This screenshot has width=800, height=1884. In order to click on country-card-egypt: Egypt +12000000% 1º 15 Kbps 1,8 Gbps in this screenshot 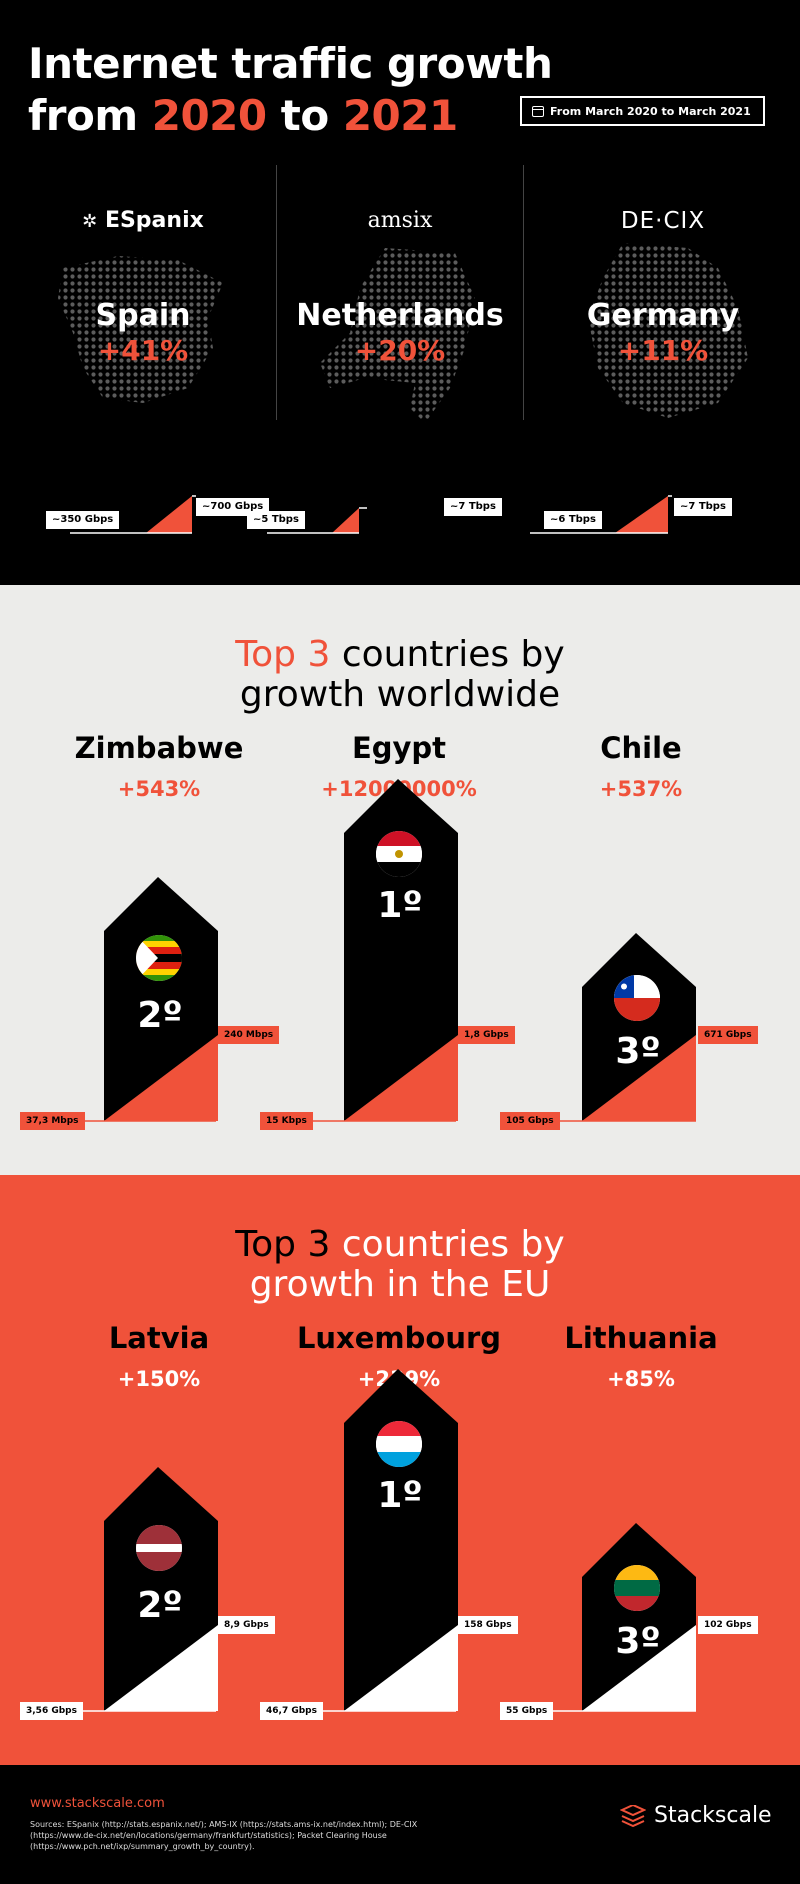, I will do `click(396, 880)`.